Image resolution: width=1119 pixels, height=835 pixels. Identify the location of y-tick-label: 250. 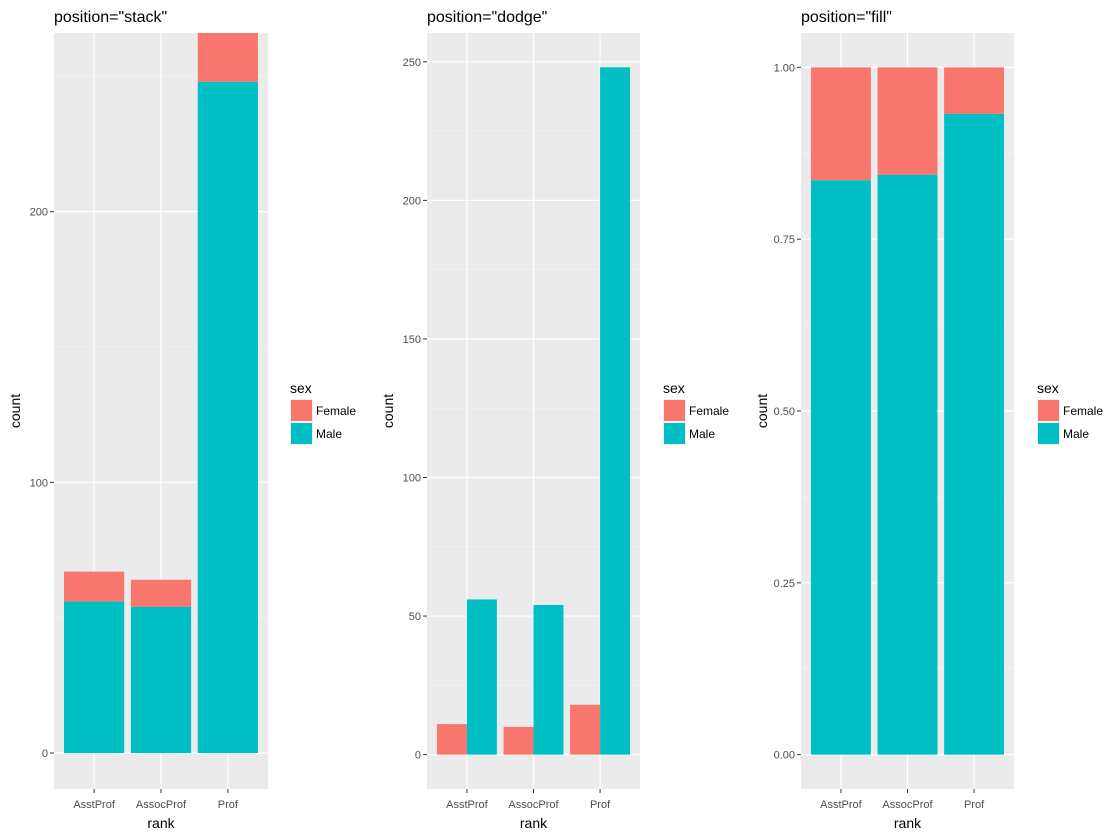
(412, 63).